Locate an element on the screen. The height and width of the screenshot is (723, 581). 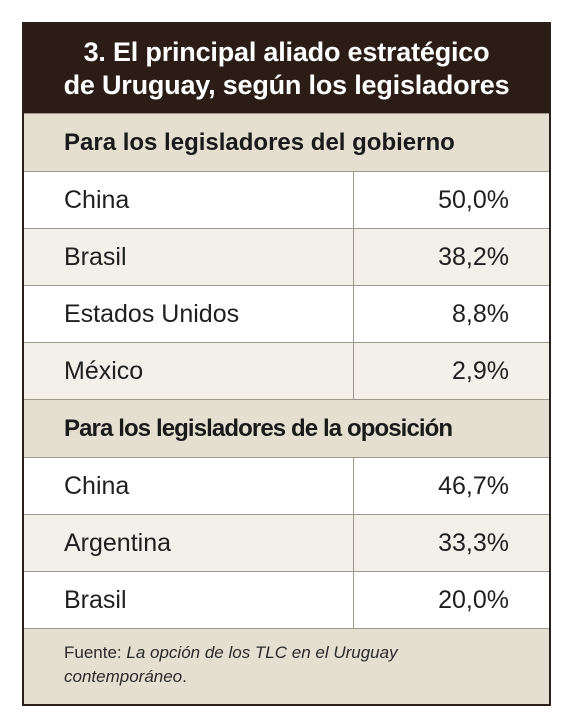
row-value: 50,0% is located at coordinates (473, 199).